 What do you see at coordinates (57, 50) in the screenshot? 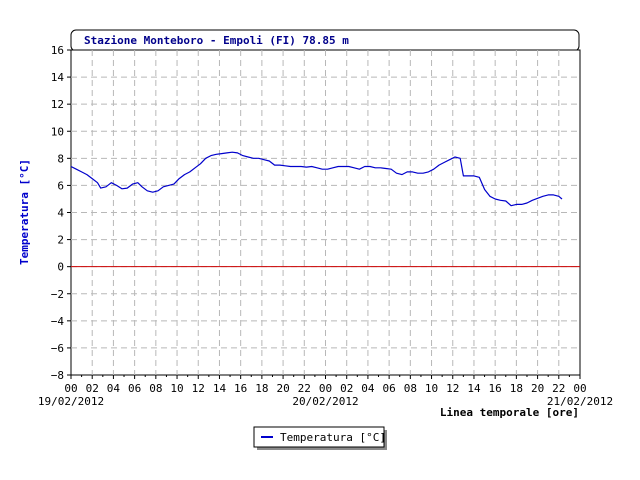
I see `y-tick-label: 16` at bounding box center [57, 50].